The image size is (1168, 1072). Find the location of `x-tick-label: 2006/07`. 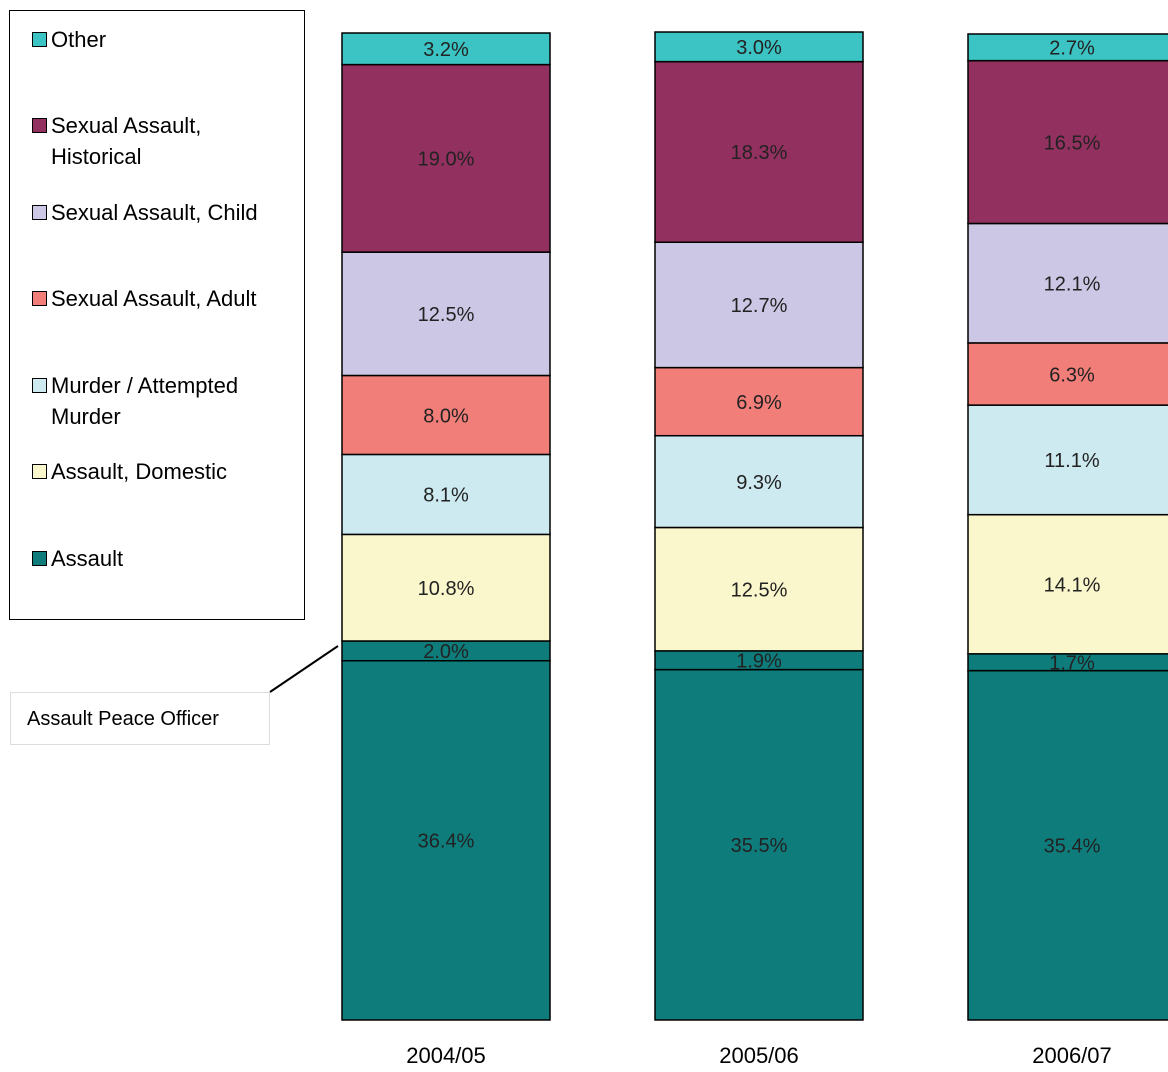

x-tick-label: 2006/07 is located at coordinates (1072, 1055).